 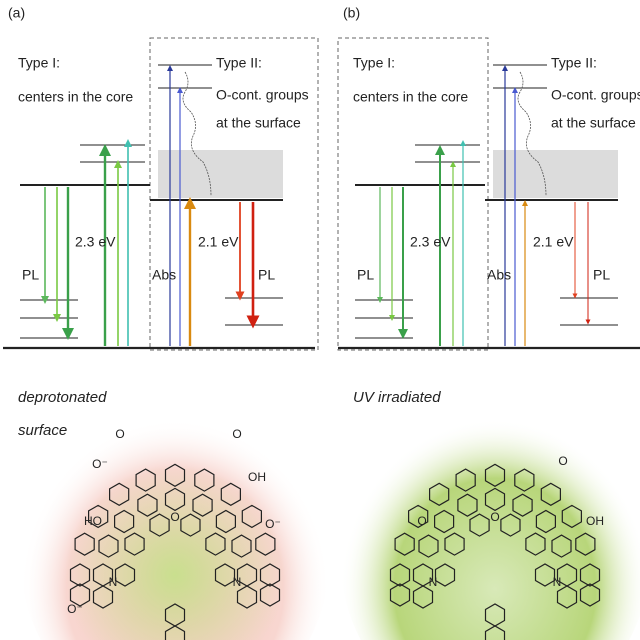 What do you see at coordinates (218, 242) in the screenshot?
I see `energy-label: 2.1 eV` at bounding box center [218, 242].